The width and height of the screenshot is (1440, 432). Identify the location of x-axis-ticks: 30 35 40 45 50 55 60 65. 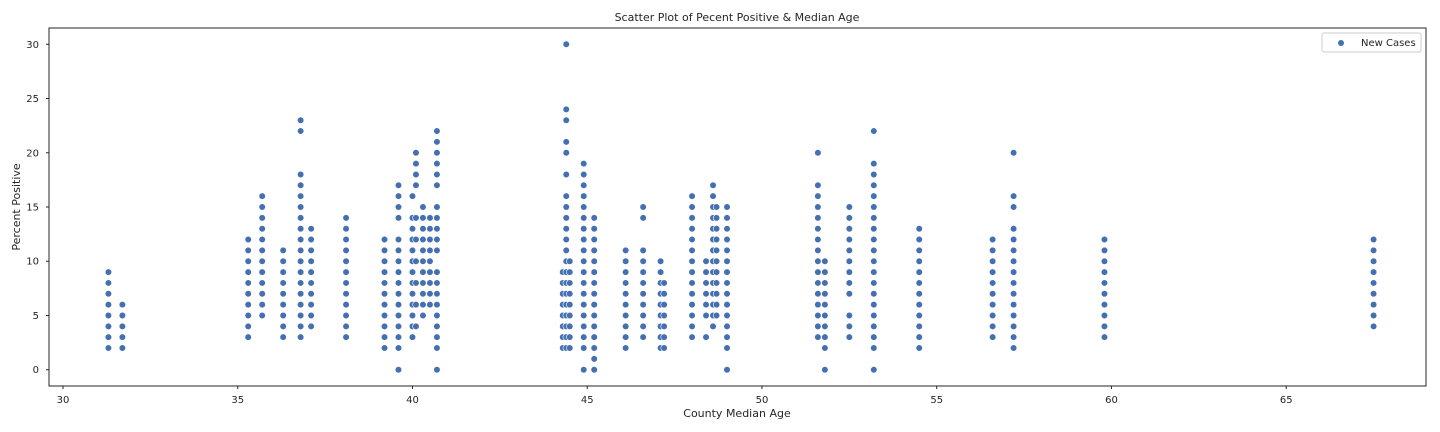
(675, 396).